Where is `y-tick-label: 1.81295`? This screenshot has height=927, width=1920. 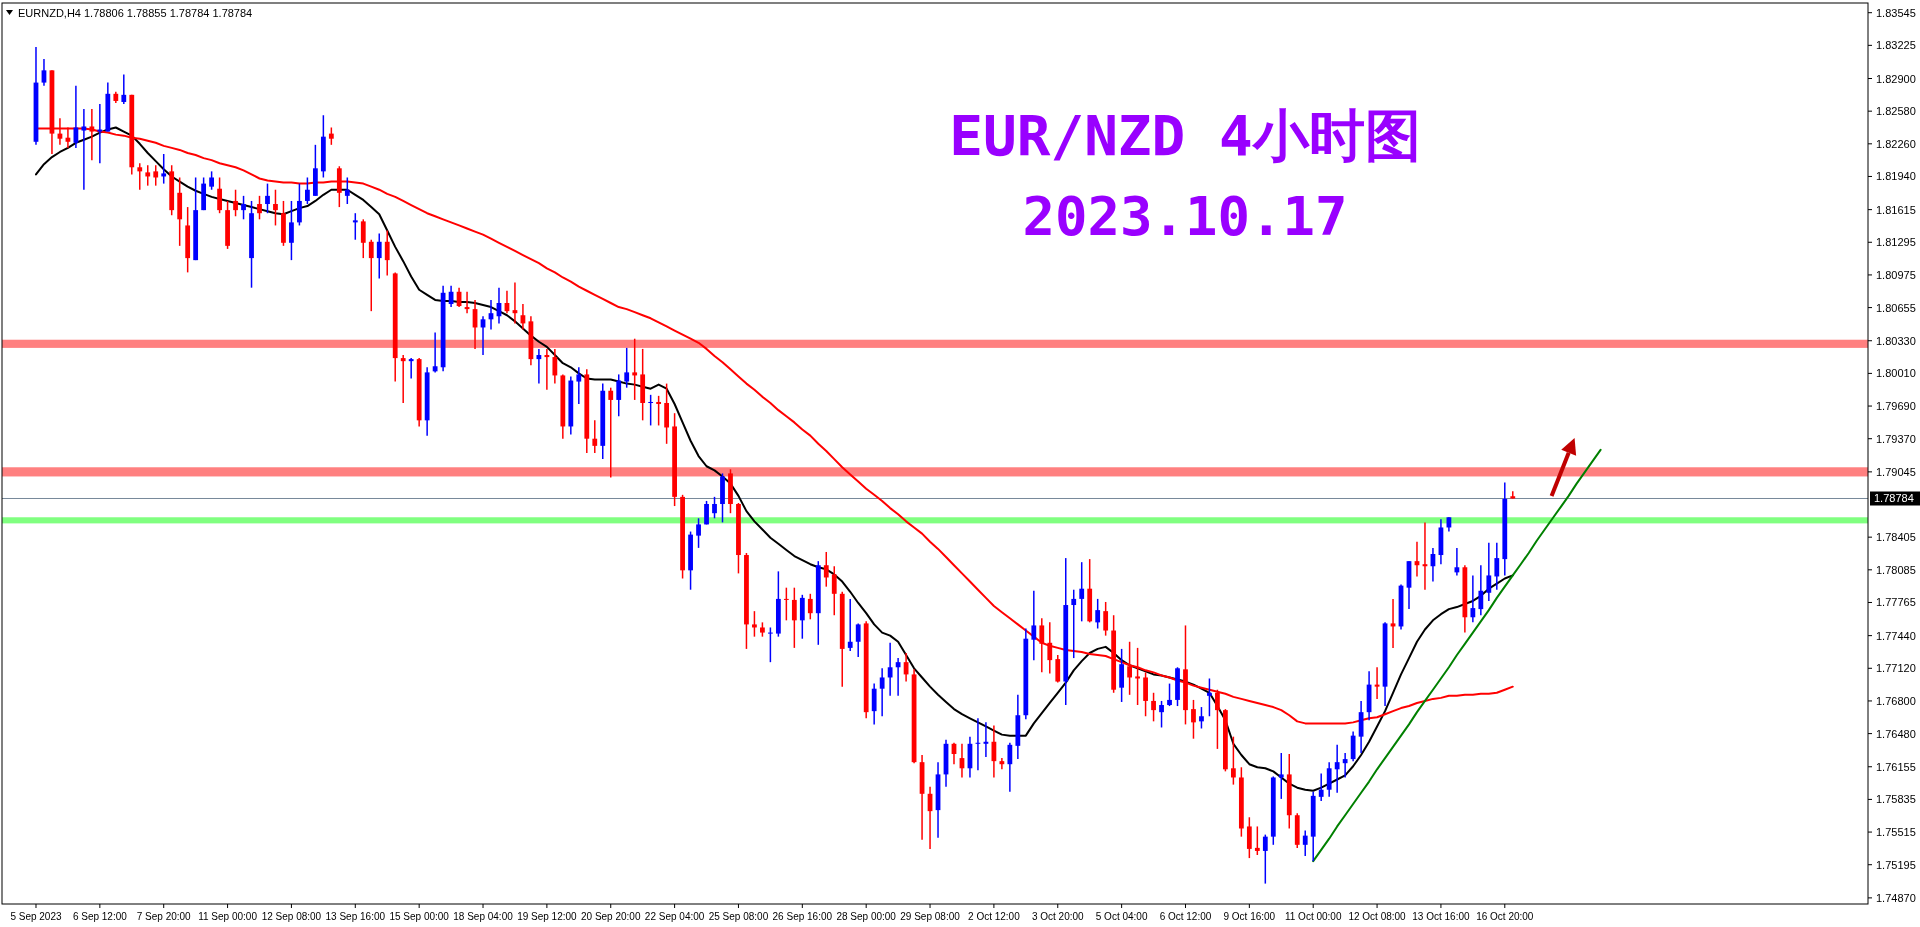 y-tick-label: 1.81295 is located at coordinates (1896, 242).